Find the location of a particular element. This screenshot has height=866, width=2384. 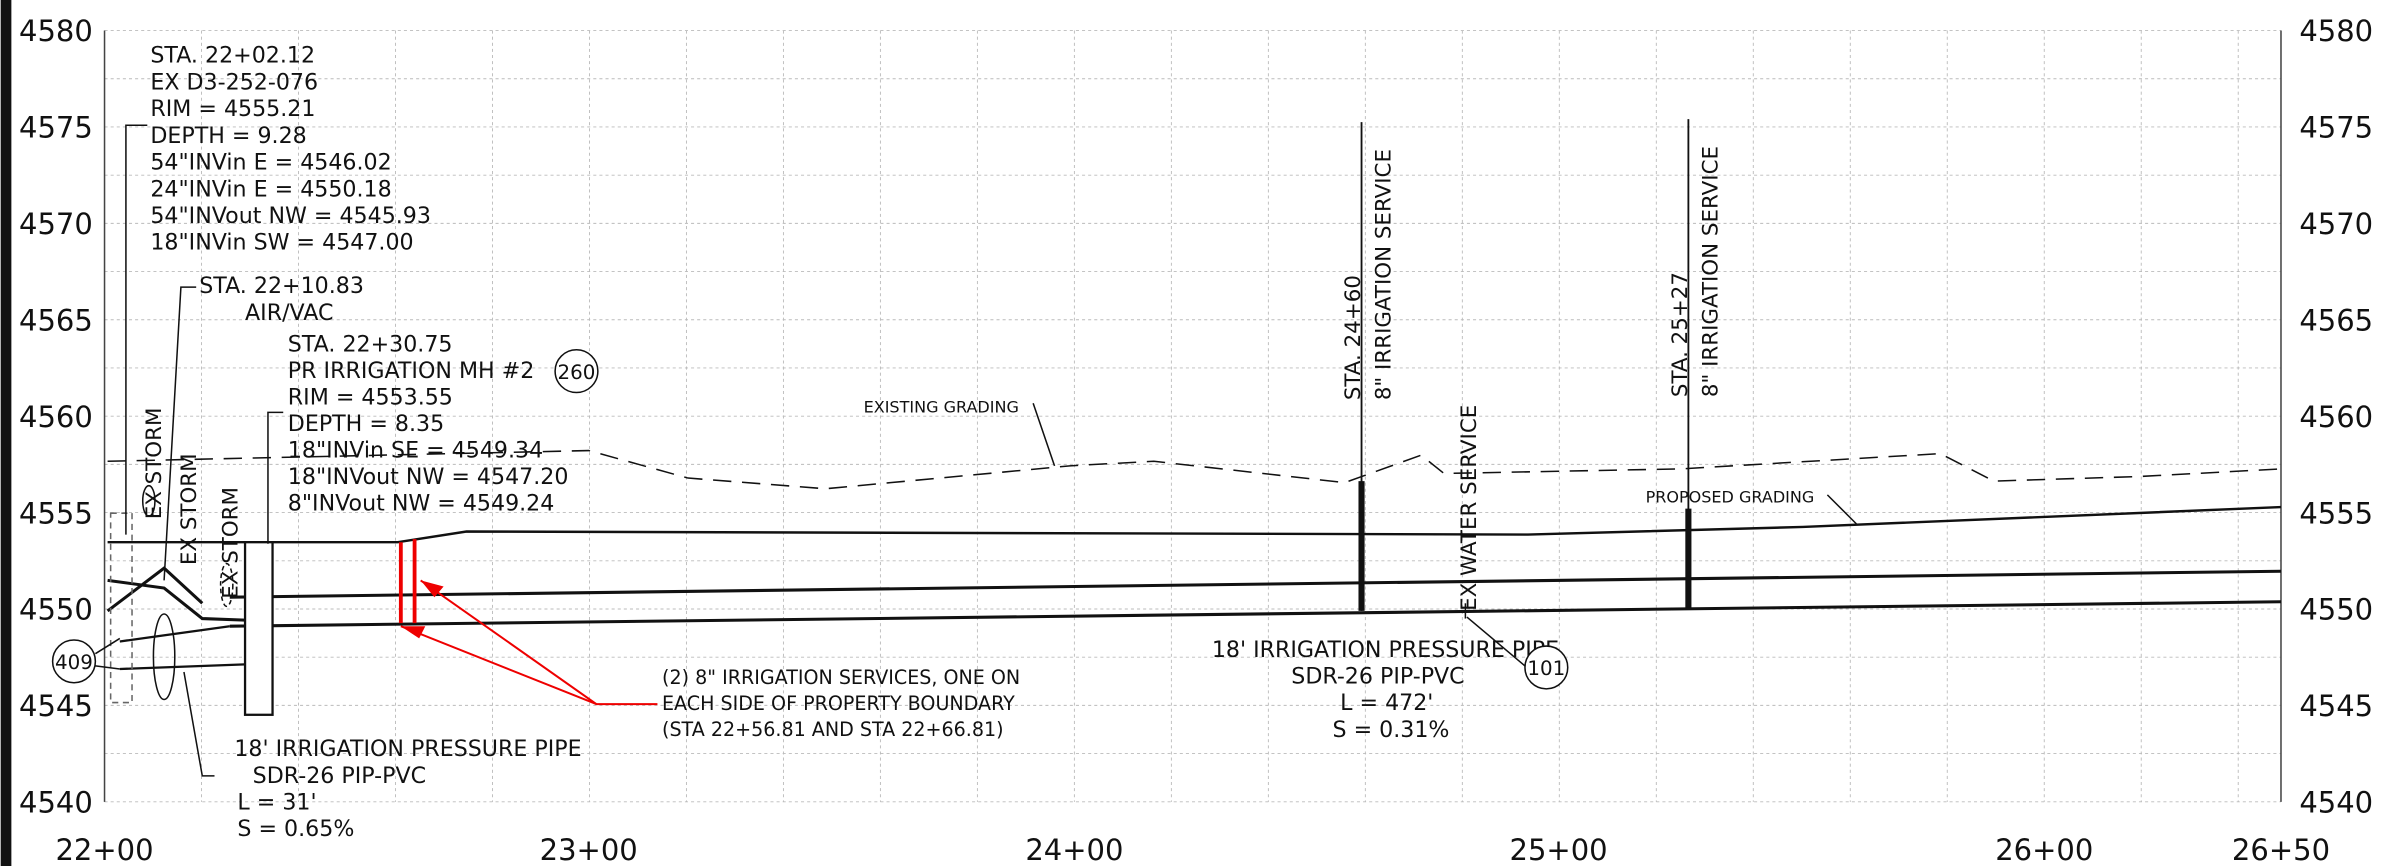

x-axis-label: 26+00 is located at coordinates (2044, 849).